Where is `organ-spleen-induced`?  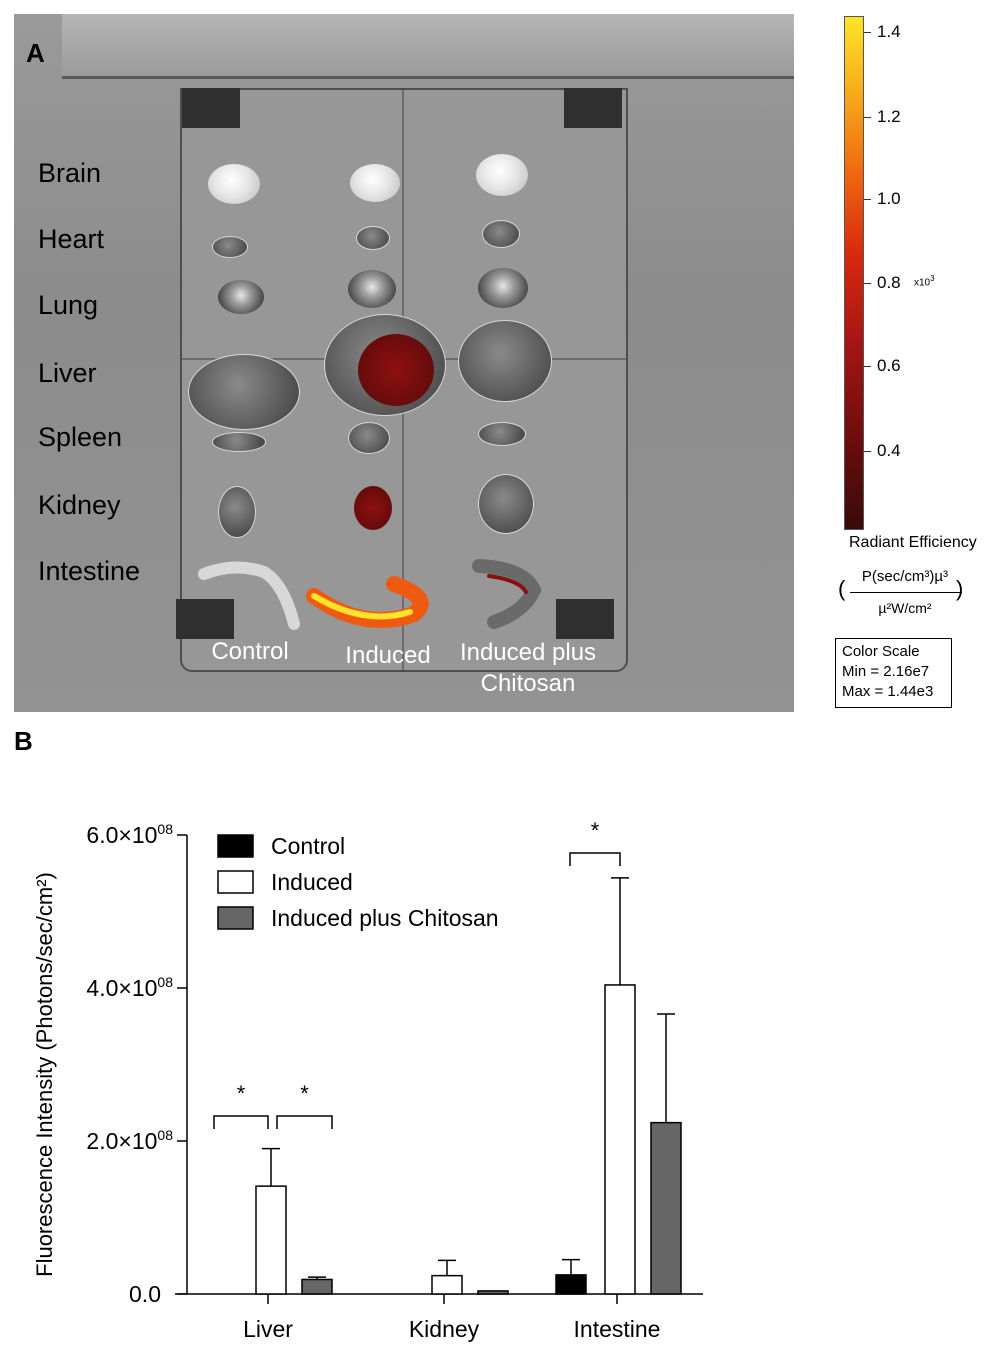
organ-spleen-induced is located at coordinates (369, 438).